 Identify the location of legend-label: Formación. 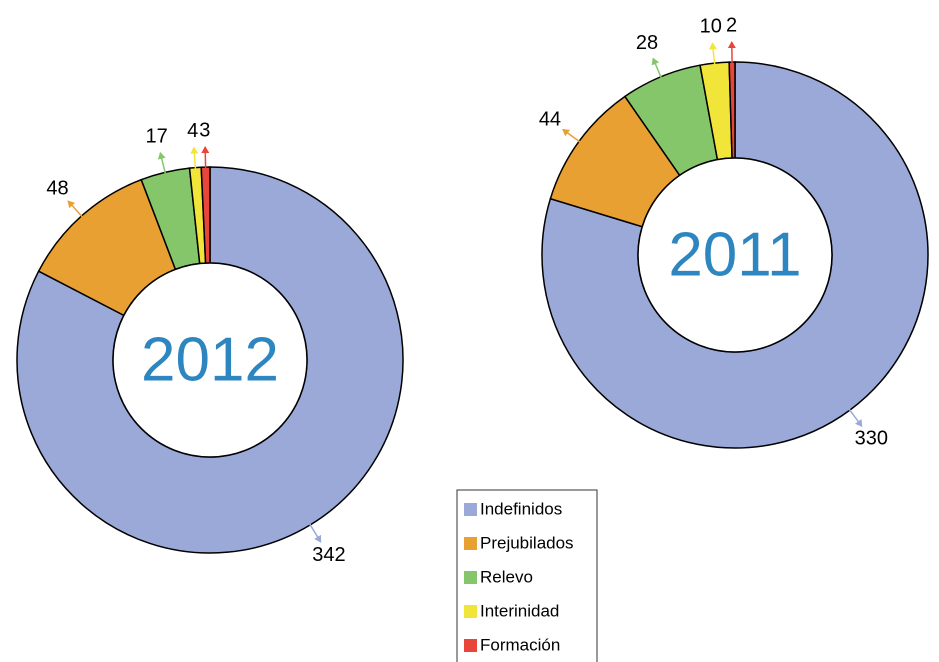
(520, 644).